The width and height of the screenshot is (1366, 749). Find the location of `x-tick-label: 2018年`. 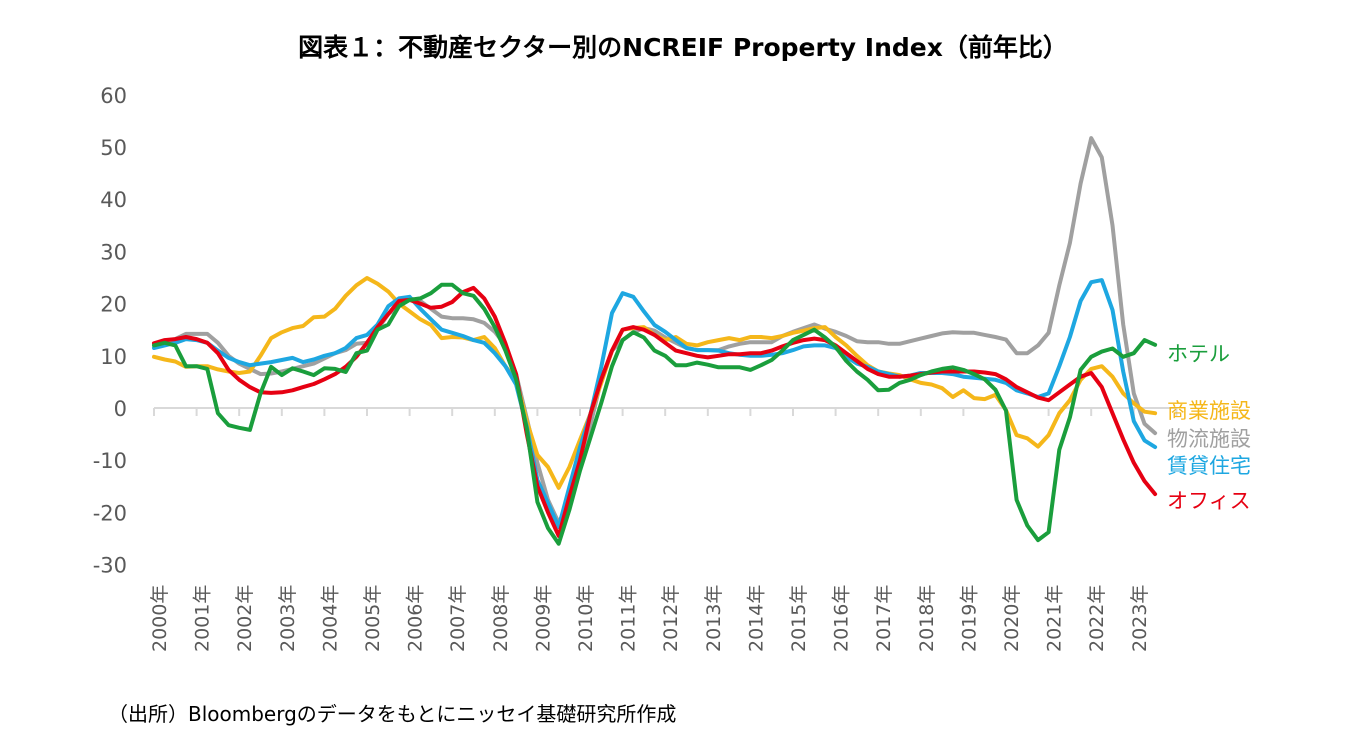

x-tick-label: 2018年 is located at coordinates (927, 618).